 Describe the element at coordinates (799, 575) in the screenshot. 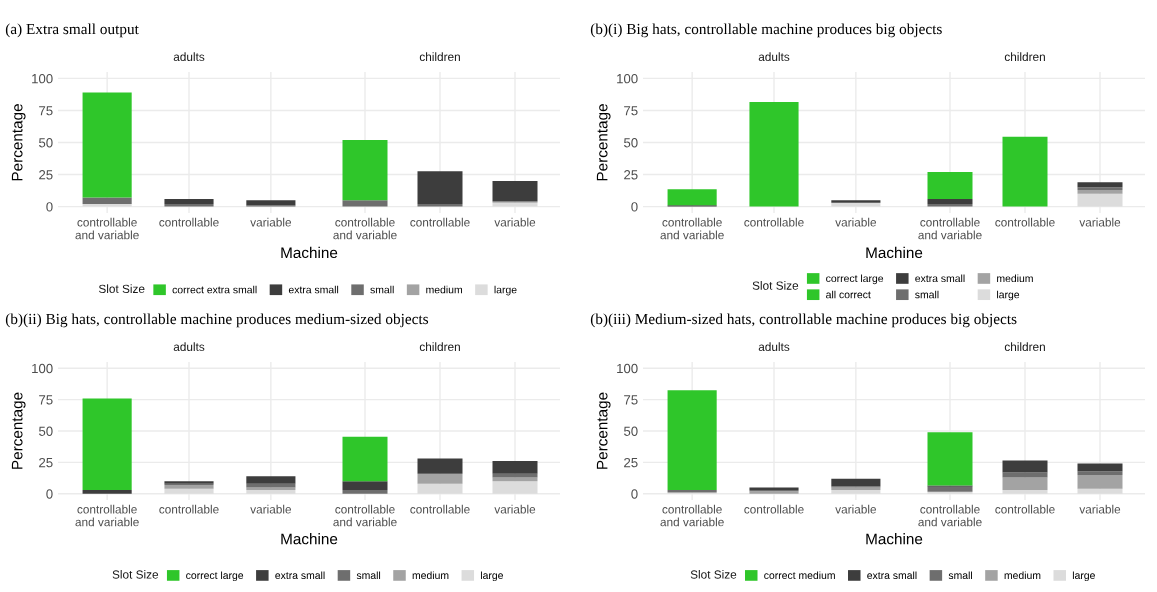

I see `legend-label: correct medium` at that location.